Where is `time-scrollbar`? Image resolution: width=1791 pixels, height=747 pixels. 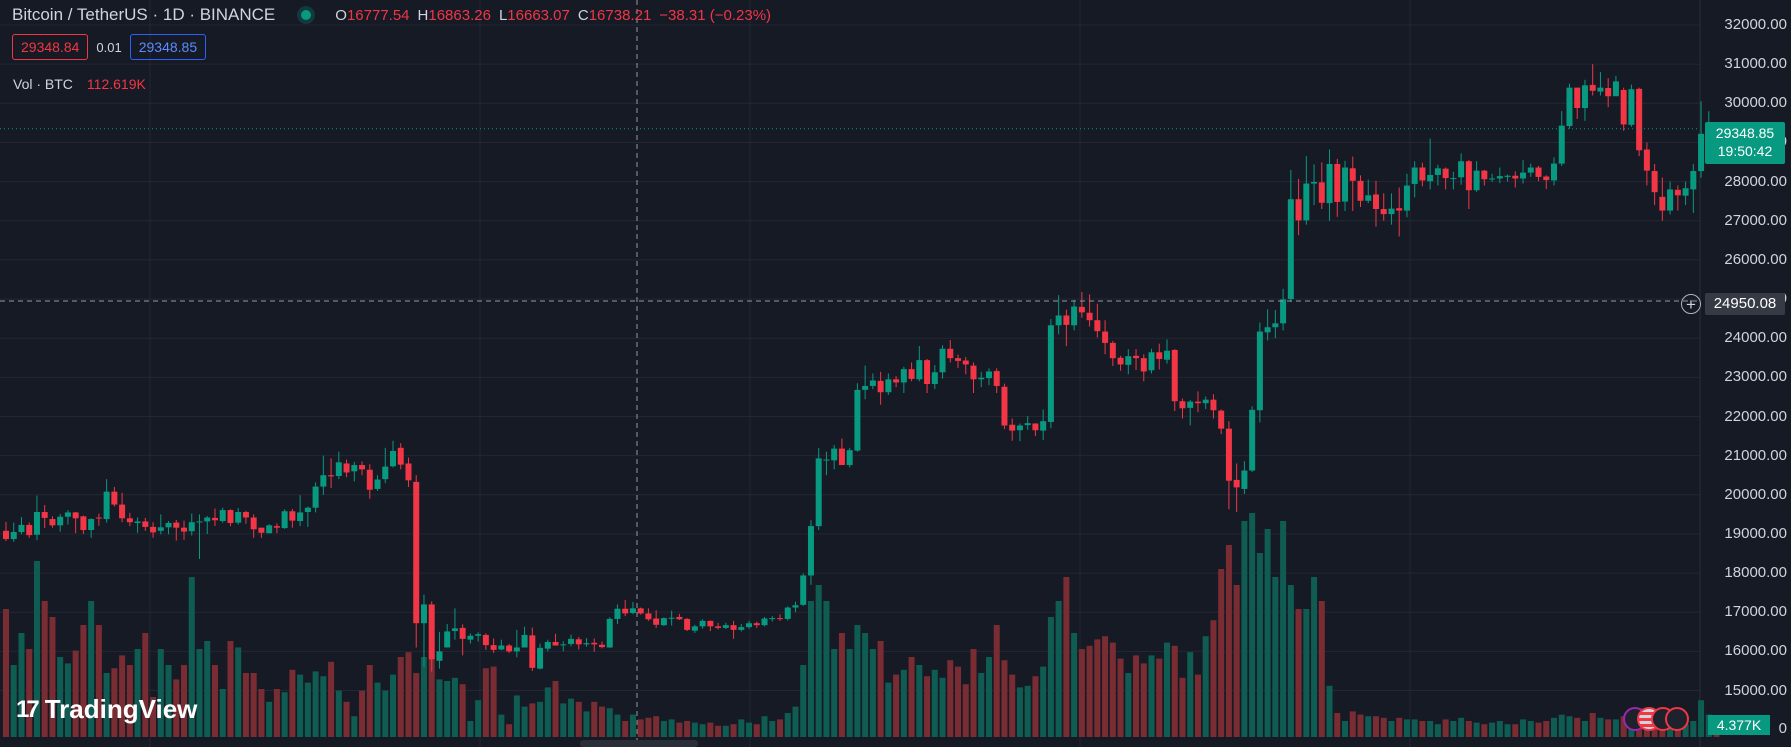
time-scrollbar is located at coordinates (639, 743).